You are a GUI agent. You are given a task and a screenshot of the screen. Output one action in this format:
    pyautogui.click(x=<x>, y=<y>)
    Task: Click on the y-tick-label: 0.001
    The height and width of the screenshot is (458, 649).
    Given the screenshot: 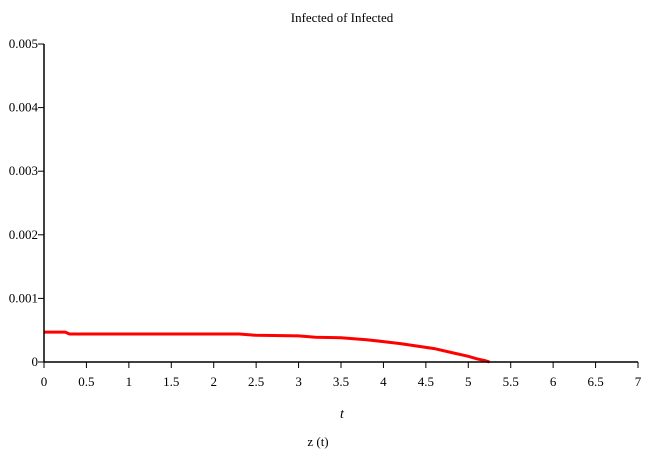 What is the action you would take?
    pyautogui.click(x=23, y=297)
    